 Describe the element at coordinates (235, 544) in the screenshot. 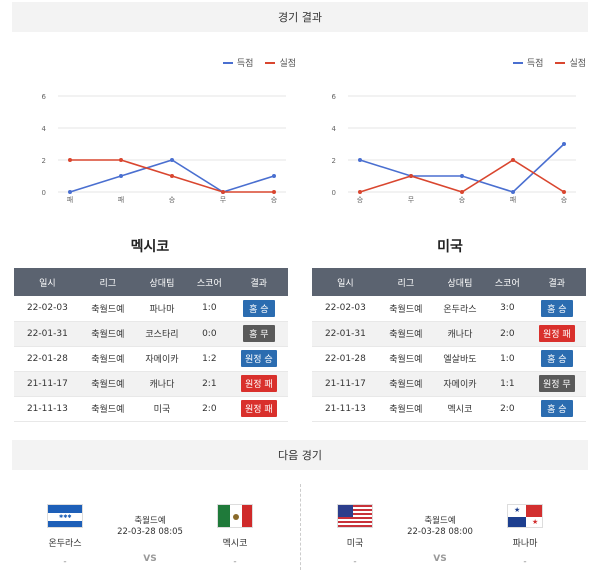

I see `match-away-name: 멕시코` at that location.